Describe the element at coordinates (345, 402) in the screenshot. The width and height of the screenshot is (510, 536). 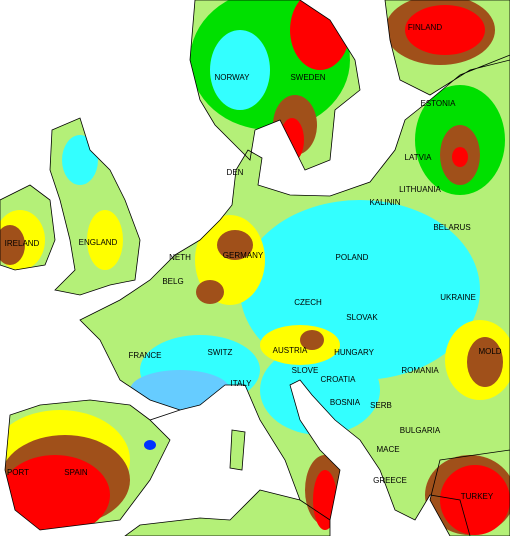
I see `country-label: BOSNIA` at that location.